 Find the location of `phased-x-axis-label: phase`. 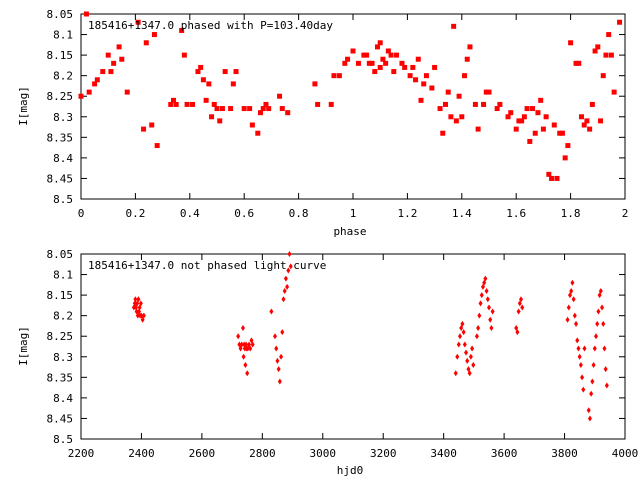

phased-x-axis-label: phase is located at coordinates (349, 231).